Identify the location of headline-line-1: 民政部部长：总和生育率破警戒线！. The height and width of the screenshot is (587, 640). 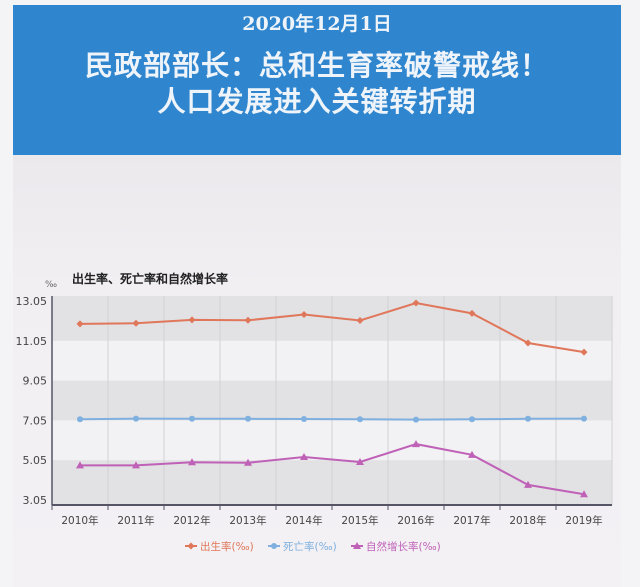
(316, 65).